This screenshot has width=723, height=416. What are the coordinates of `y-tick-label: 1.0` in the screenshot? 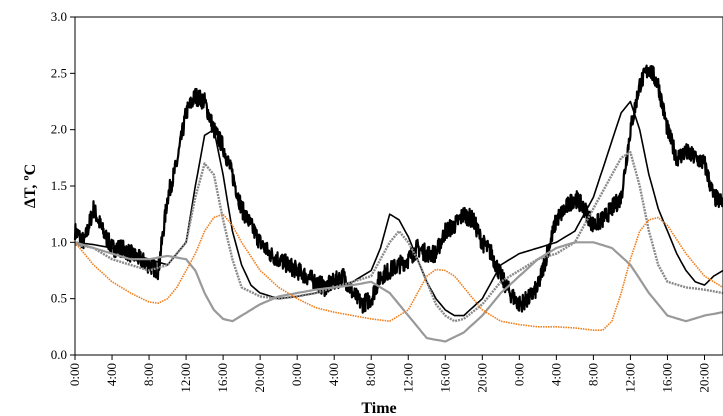 It's located at (59, 241).